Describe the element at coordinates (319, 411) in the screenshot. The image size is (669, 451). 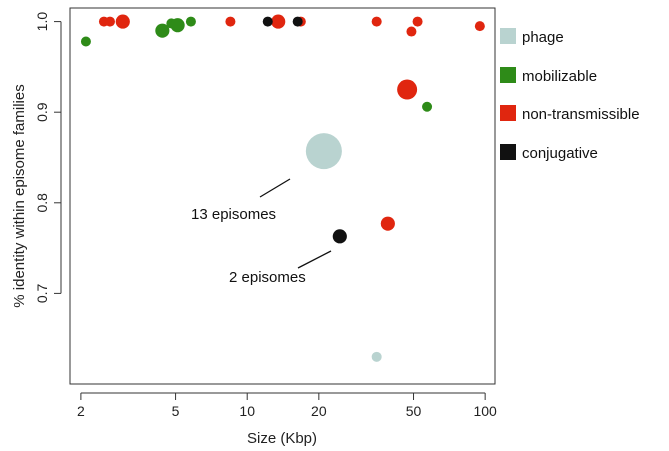
I see `x-tick-label: 20` at that location.